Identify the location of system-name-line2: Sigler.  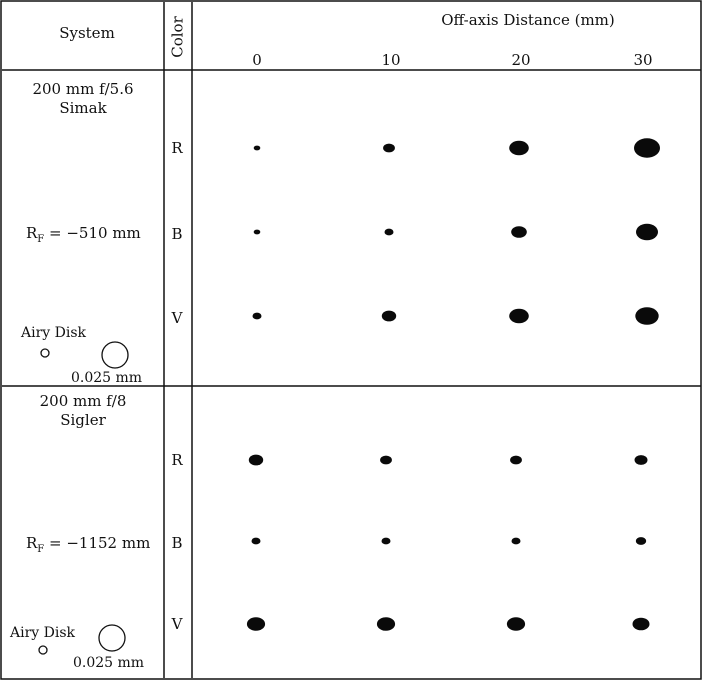
(83, 420).